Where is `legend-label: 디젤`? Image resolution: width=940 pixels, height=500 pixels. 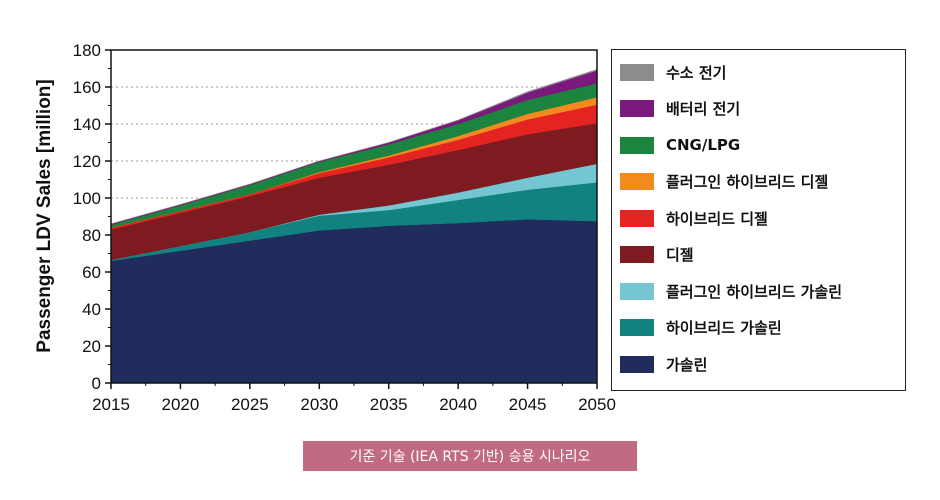 legend-label: 디젤 is located at coordinates (680, 255).